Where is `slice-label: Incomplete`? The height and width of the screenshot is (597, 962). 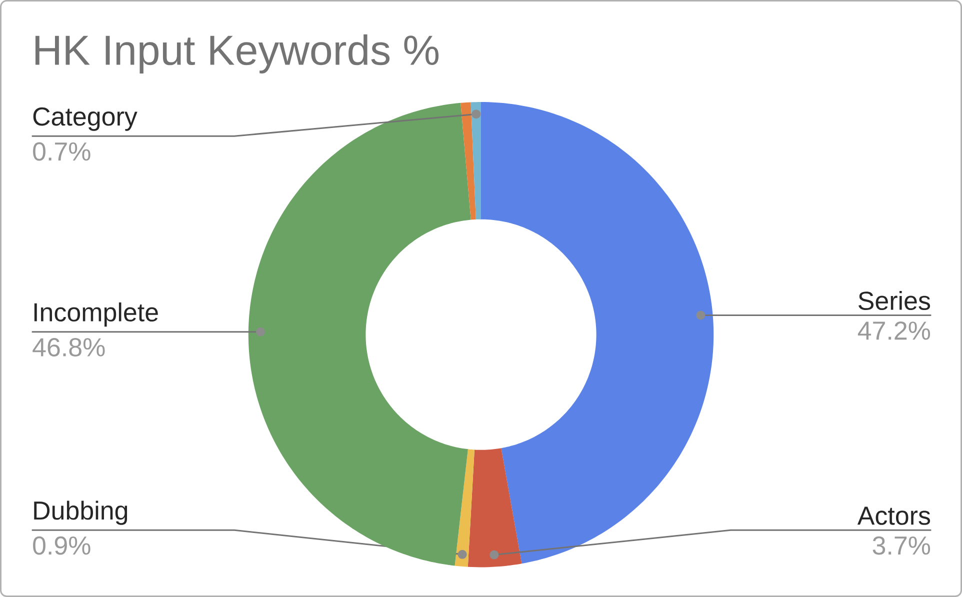
slice-label: Incomplete is located at coordinates (96, 314).